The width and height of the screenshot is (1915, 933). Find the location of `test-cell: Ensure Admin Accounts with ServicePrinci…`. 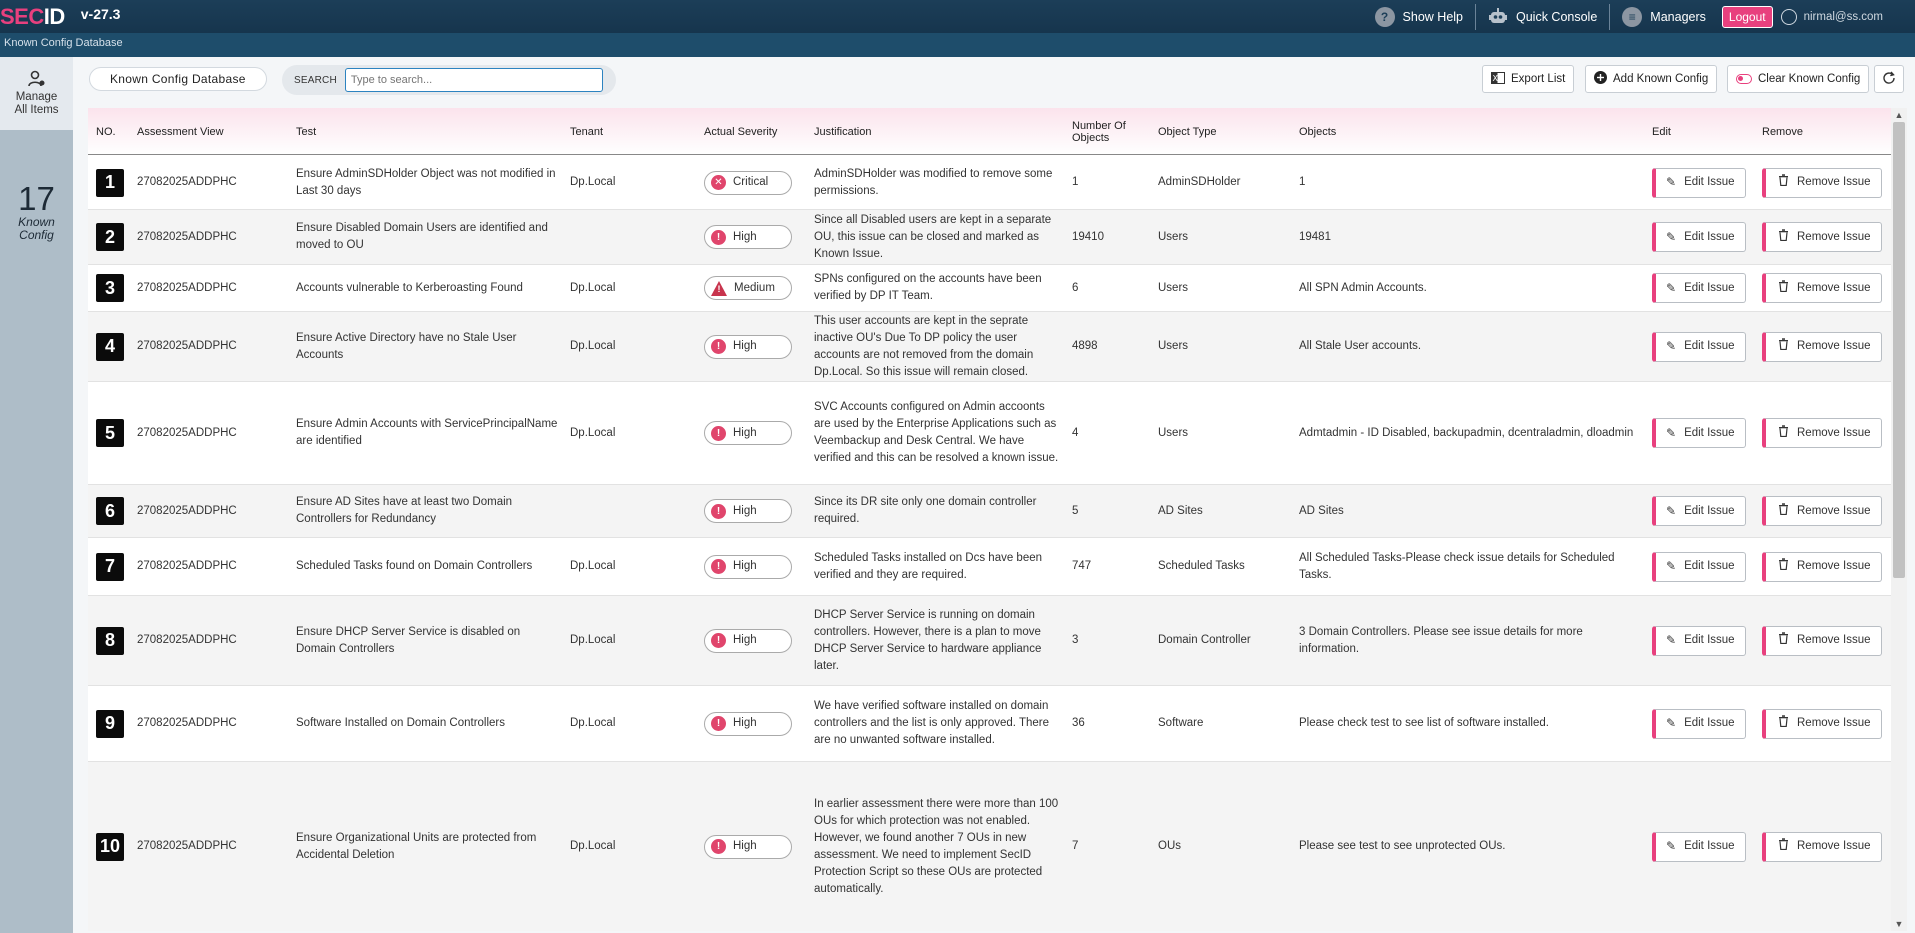

test-cell: Ensure Admin Accounts with ServicePrinci… is located at coordinates (427, 432).